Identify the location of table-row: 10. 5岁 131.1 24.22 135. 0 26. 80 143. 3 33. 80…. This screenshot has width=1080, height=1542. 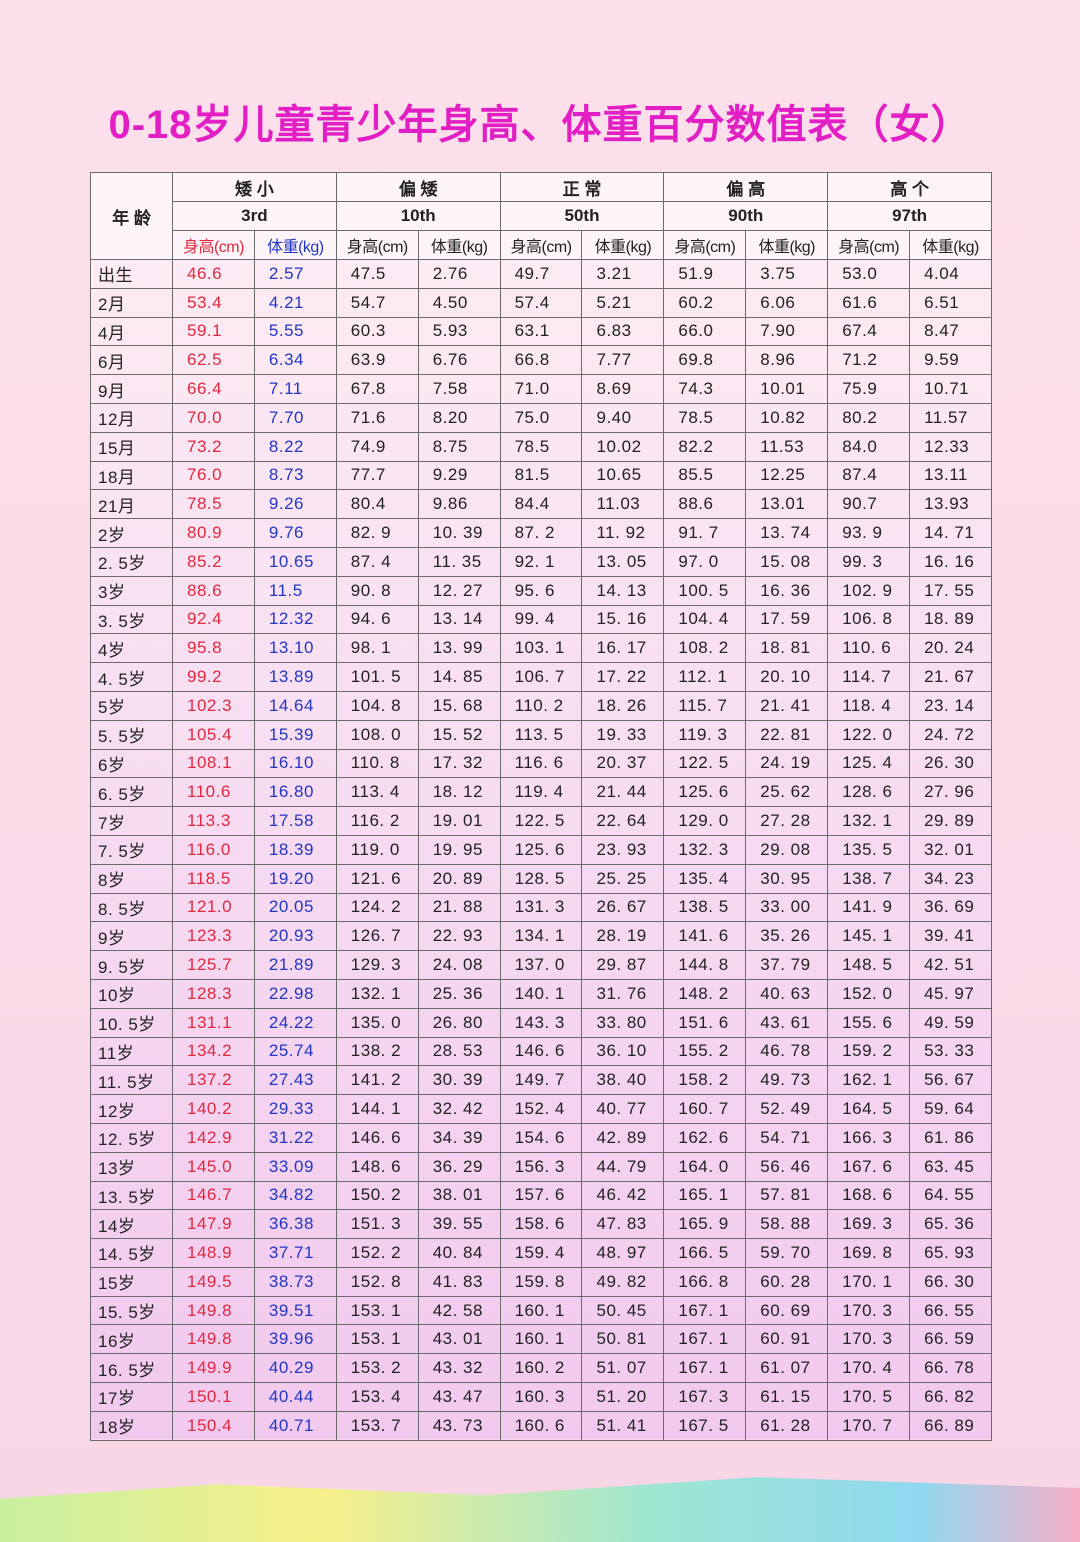
(541, 1022).